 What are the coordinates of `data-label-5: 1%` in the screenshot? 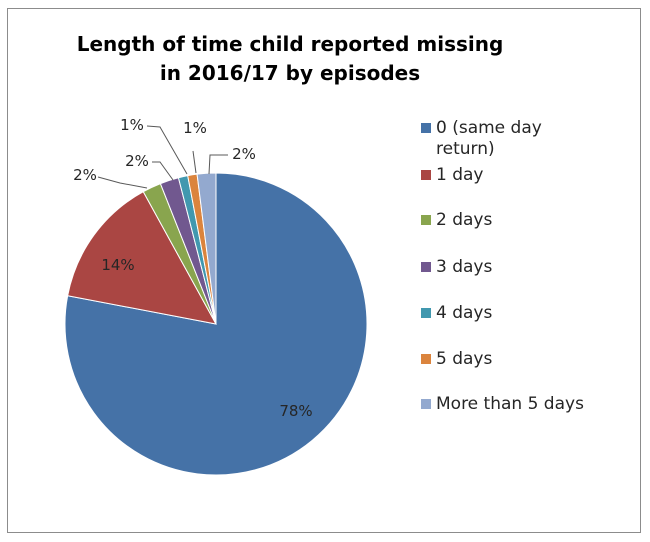 It's located at (132, 125).